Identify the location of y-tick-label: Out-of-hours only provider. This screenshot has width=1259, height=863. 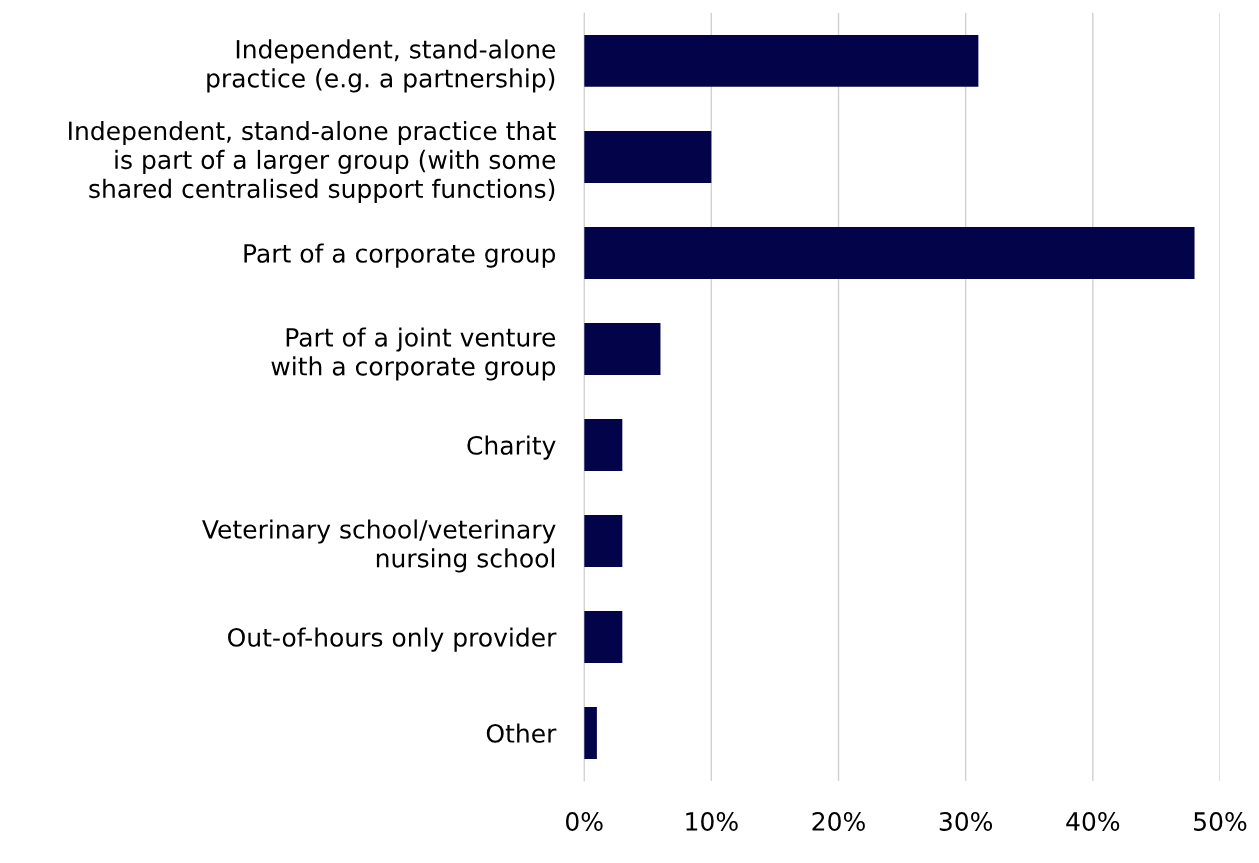
(392, 639).